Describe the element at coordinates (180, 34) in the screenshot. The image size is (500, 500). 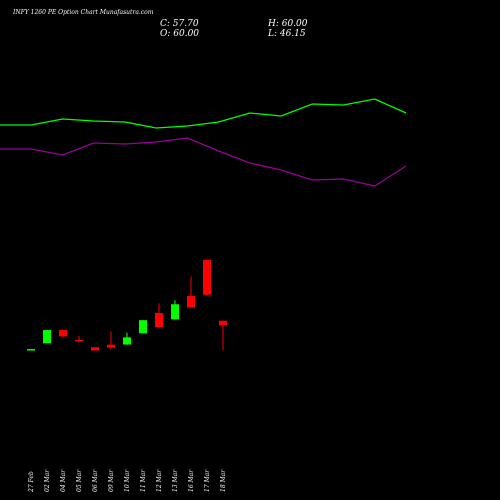
I see `open-readout: O: 60.00` at that location.